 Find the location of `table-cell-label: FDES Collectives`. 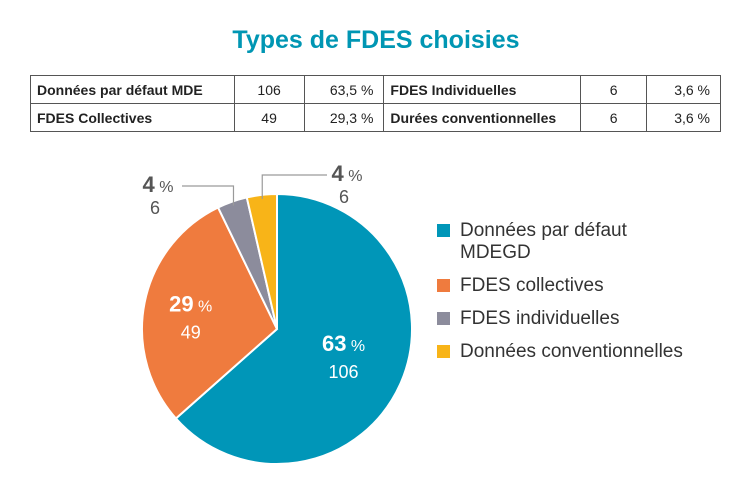

table-cell-label: FDES Collectives is located at coordinates (132, 117).